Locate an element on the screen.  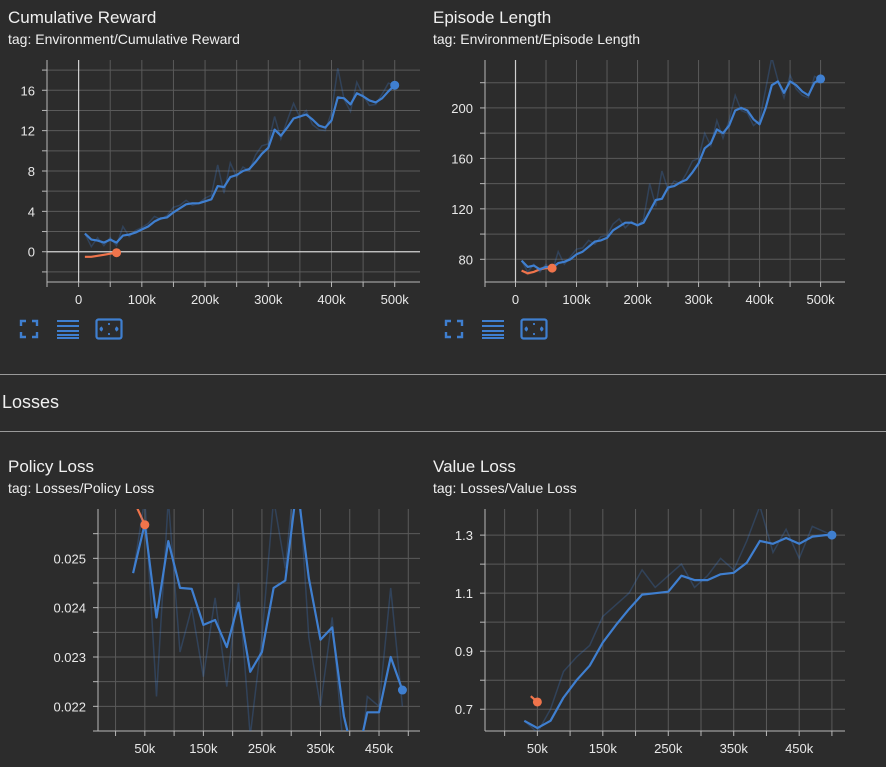
y-tick-label: 0.7 is located at coordinates (464, 709).